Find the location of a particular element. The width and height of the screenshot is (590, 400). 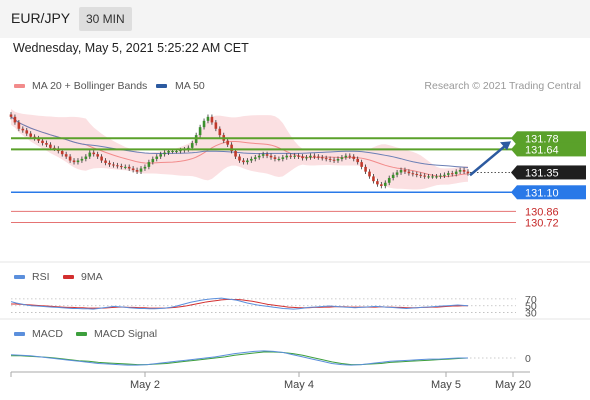

forecast-arrow is located at coordinates (488, 160).